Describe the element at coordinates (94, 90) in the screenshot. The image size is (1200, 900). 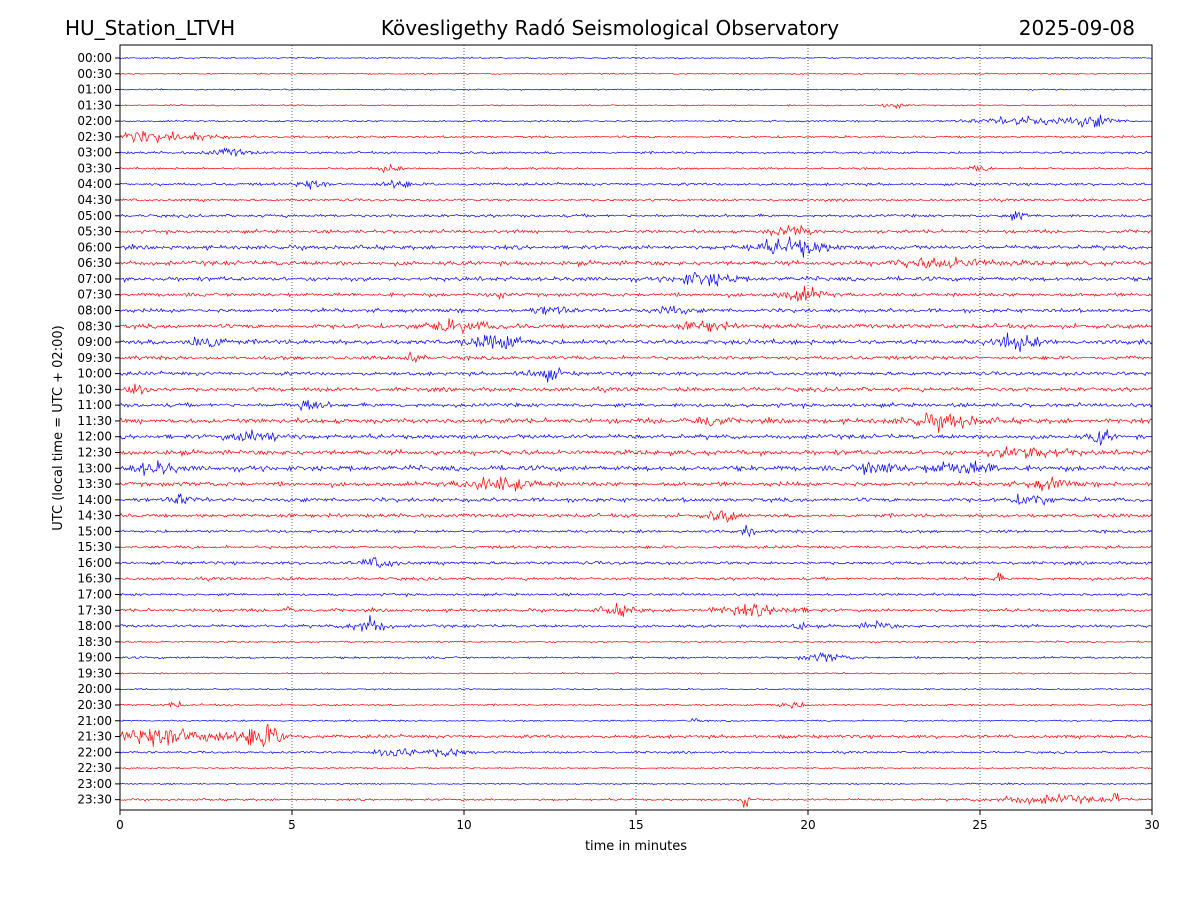
I see `row-label-0100: 01:00` at that location.